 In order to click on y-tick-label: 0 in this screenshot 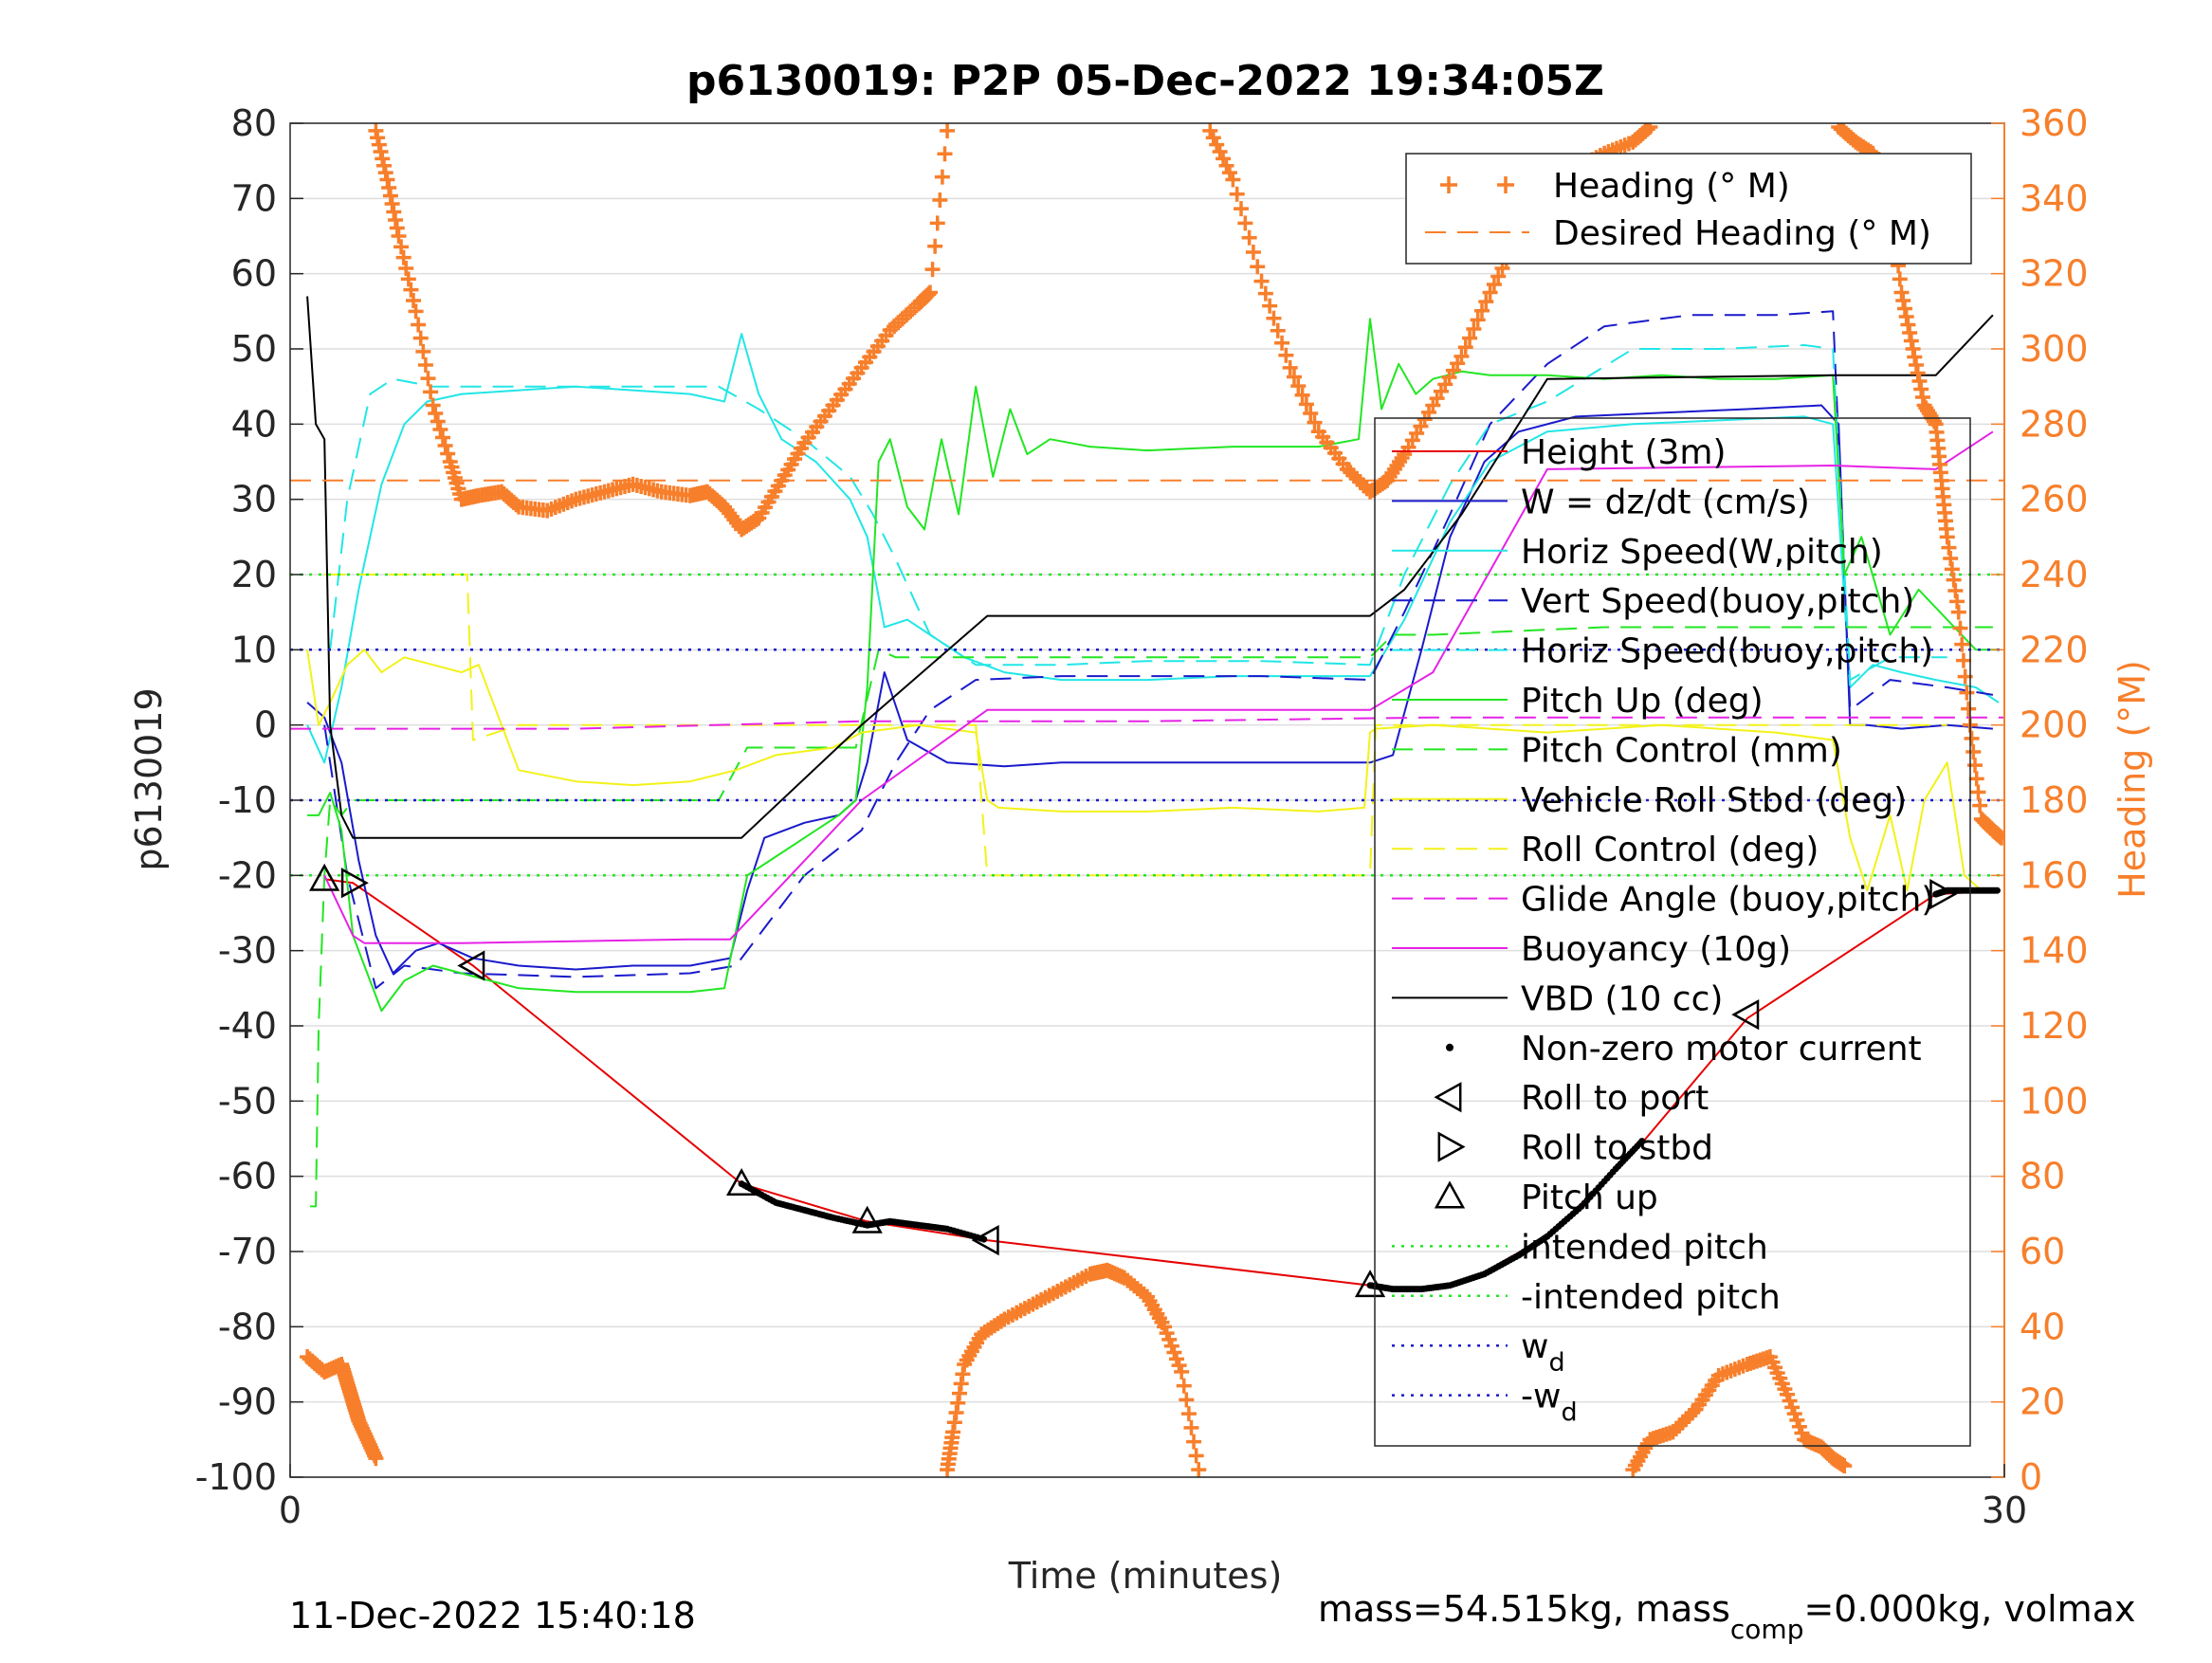, I will do `click(265, 725)`.